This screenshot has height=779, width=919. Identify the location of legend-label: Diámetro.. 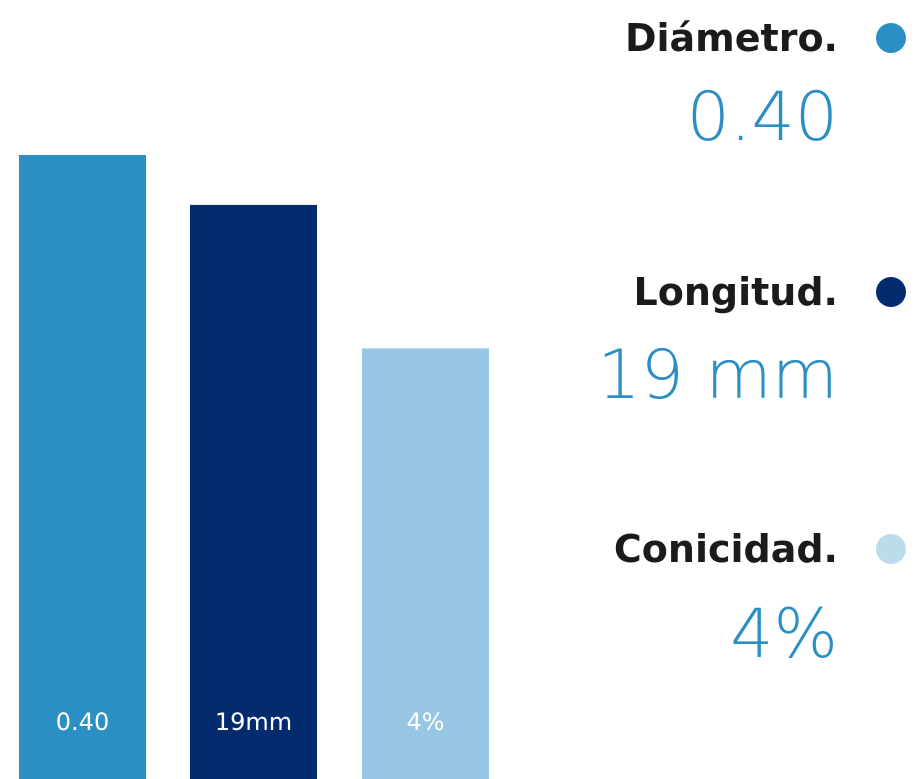
(731, 38).